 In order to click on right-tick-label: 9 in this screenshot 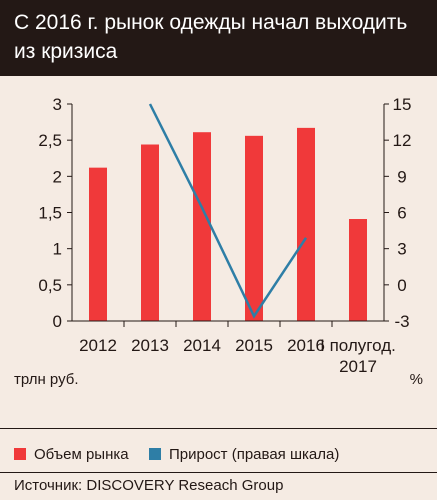, I will do `click(401, 176)`.